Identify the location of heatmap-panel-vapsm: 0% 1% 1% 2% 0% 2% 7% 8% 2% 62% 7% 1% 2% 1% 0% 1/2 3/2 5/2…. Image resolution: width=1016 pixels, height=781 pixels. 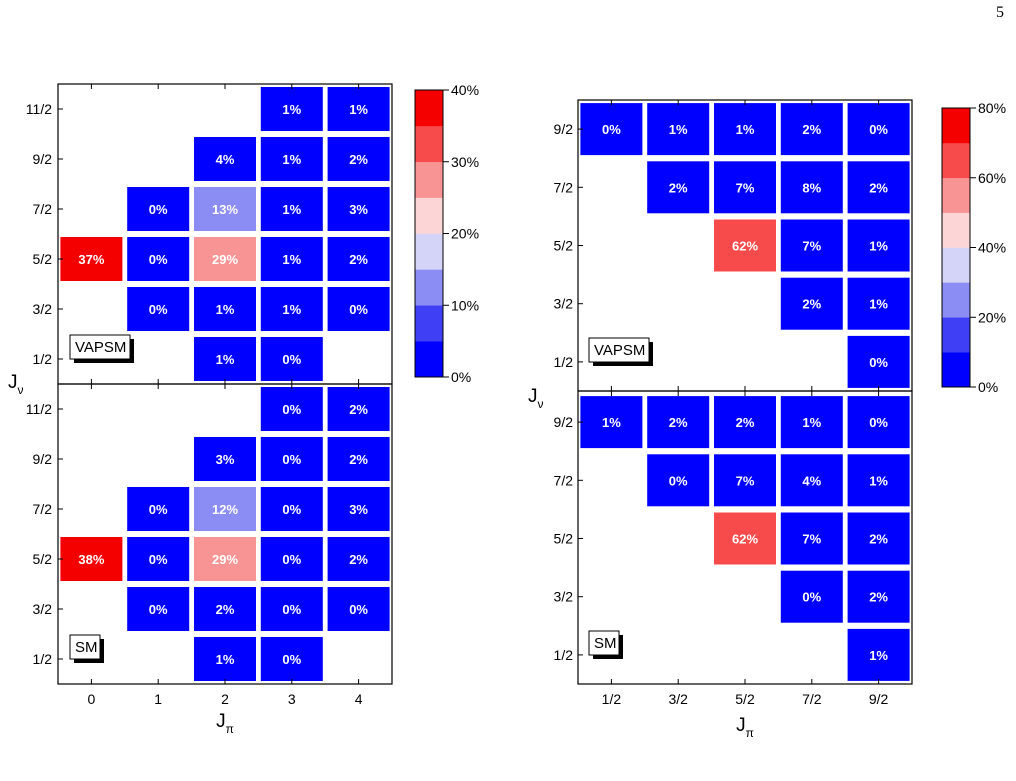
(733, 245).